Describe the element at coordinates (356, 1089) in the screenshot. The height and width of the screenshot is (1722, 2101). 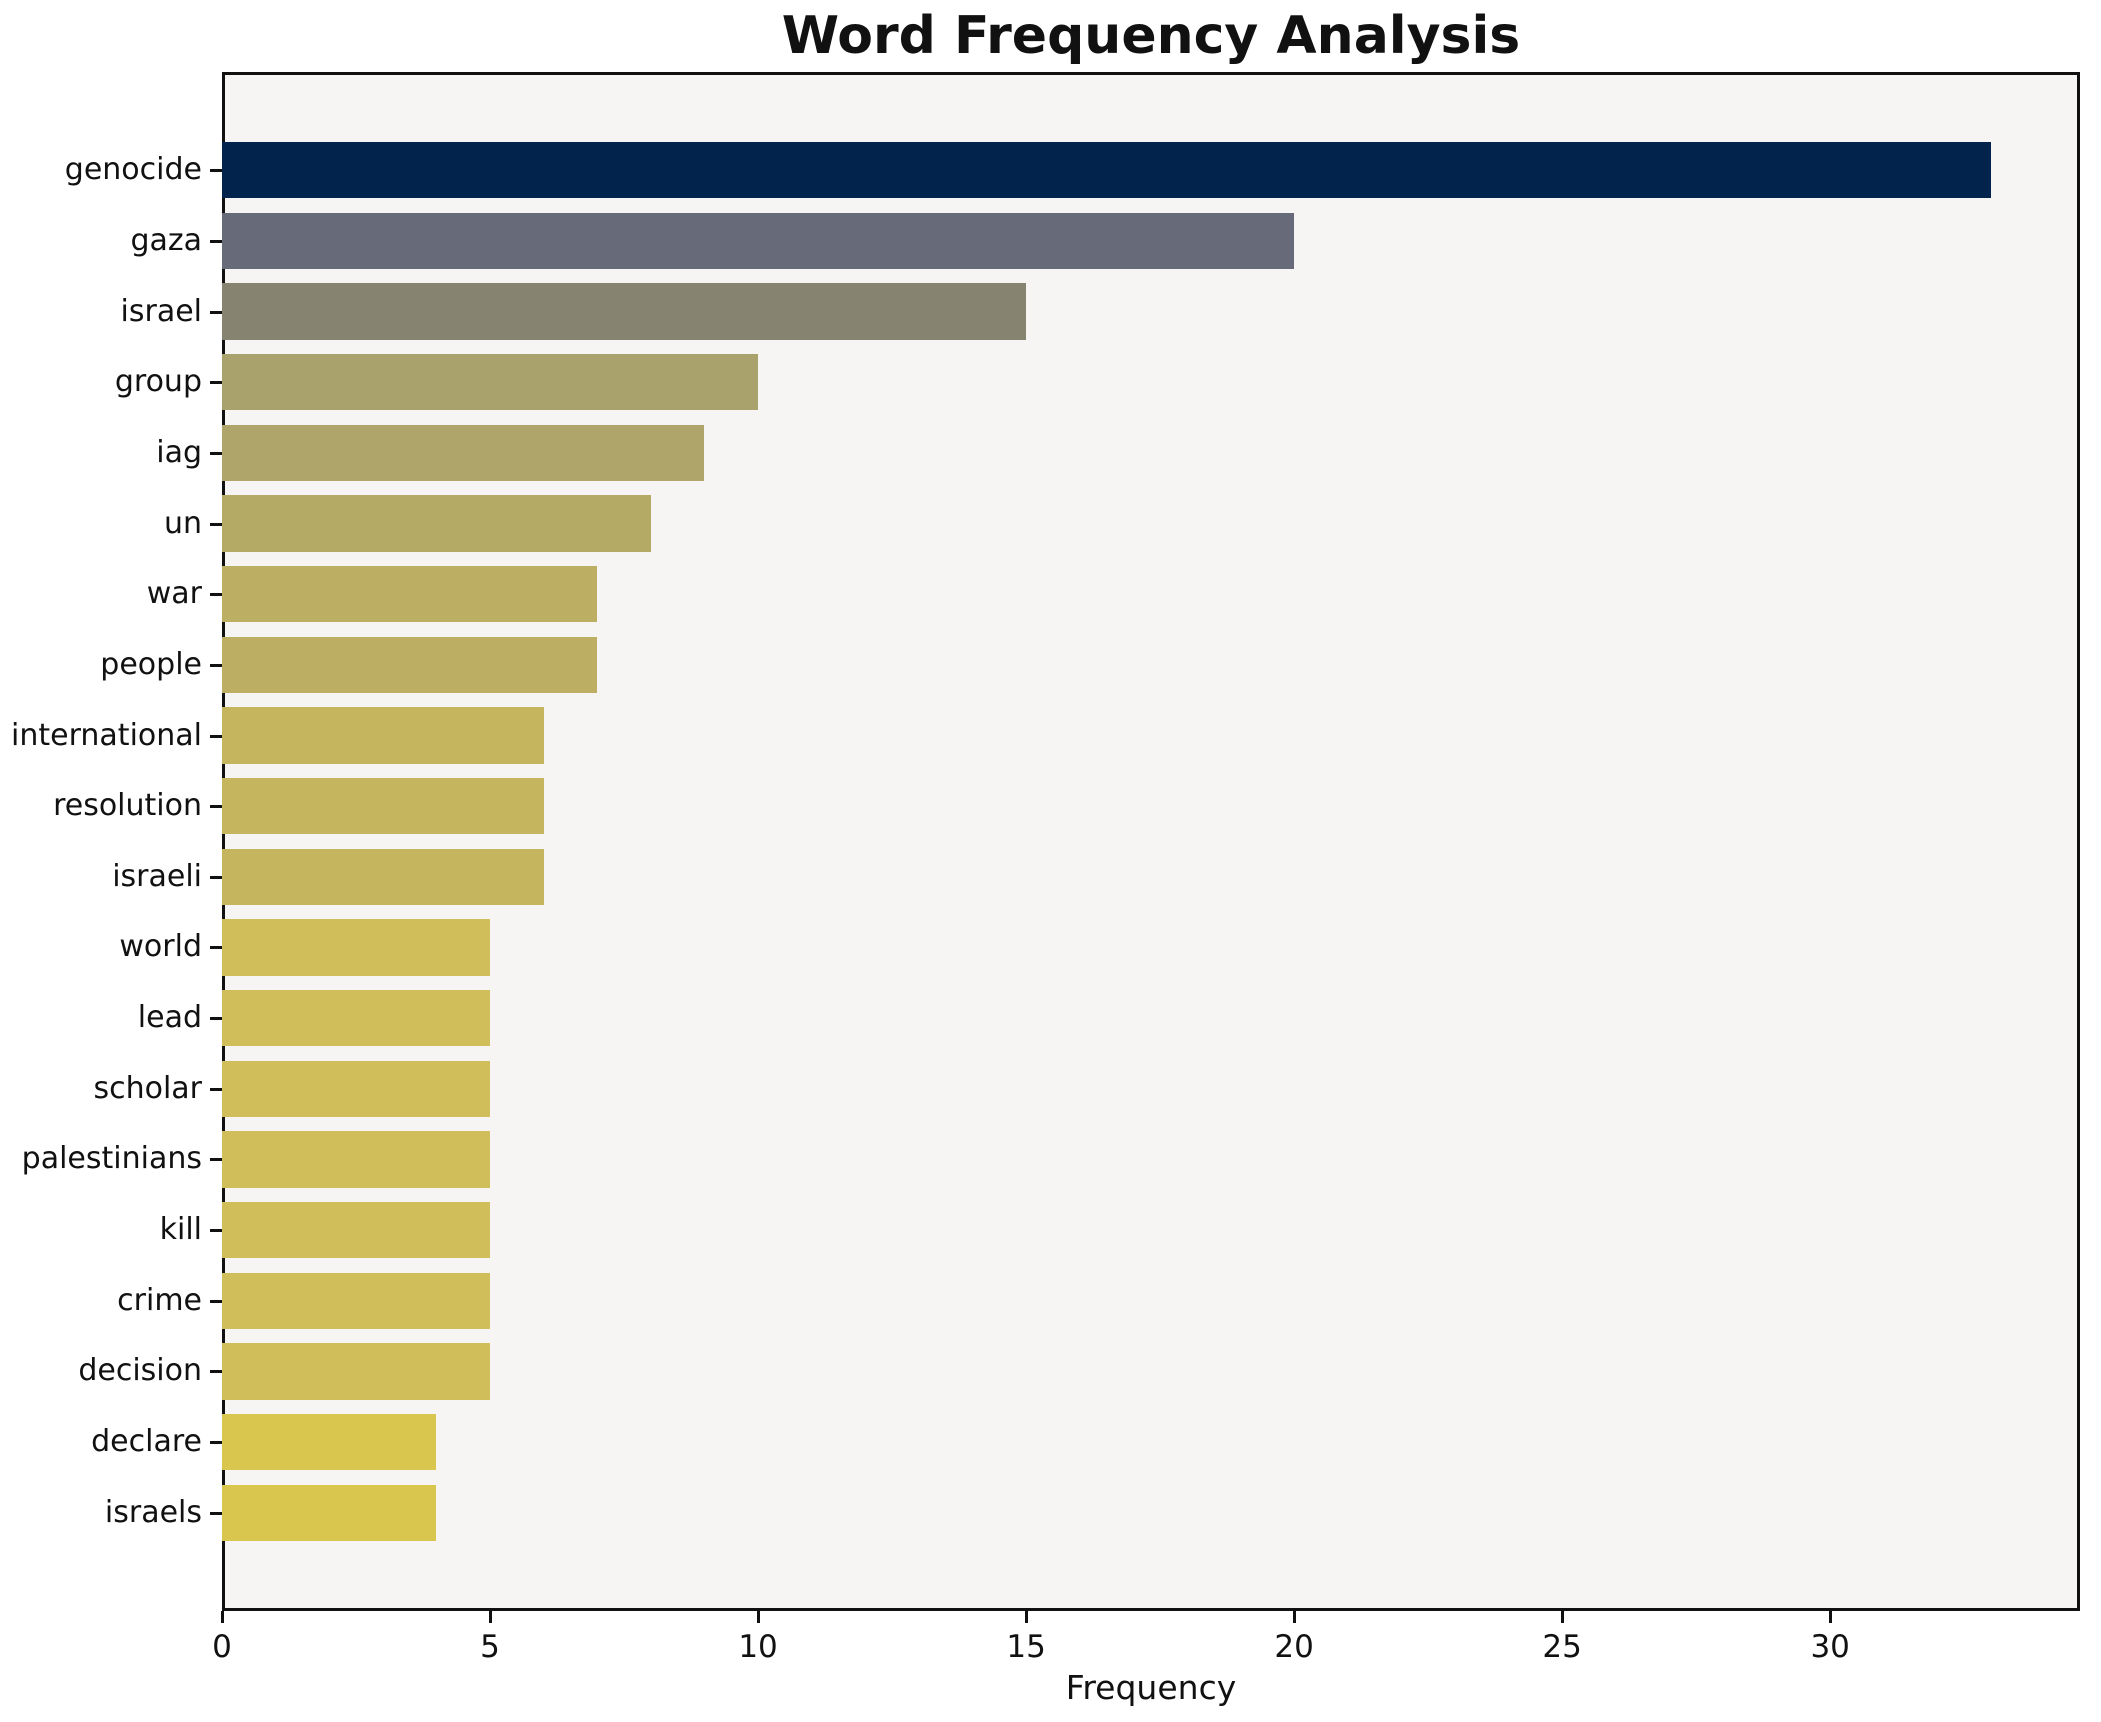
I see `bar-scholar` at that location.